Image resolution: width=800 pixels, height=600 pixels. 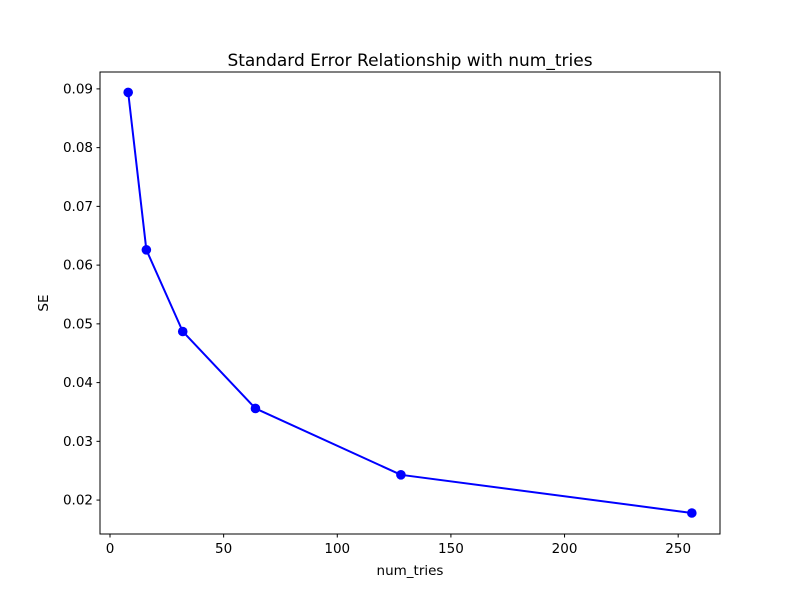 I want to click on y-tick-label: 0.02, so click(x=78, y=501).